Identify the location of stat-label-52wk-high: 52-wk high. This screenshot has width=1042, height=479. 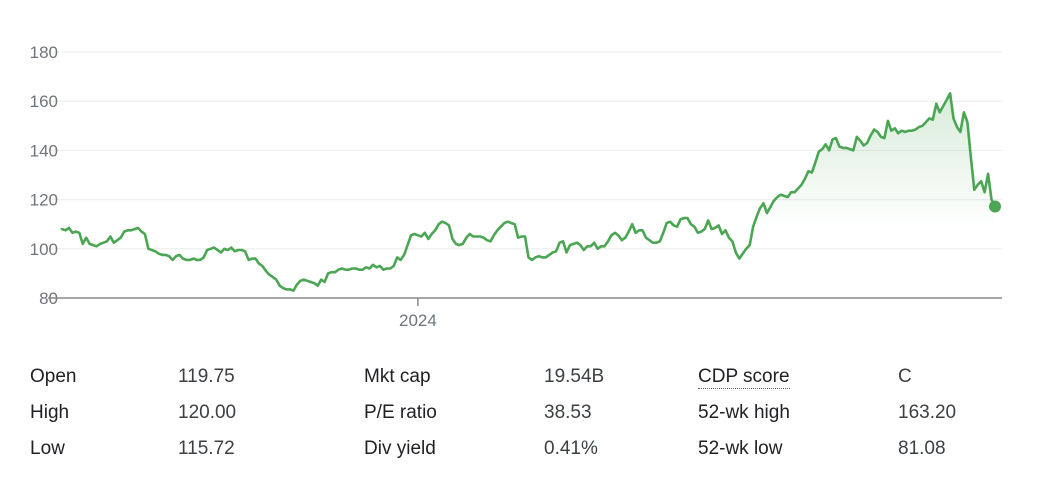
(744, 412).